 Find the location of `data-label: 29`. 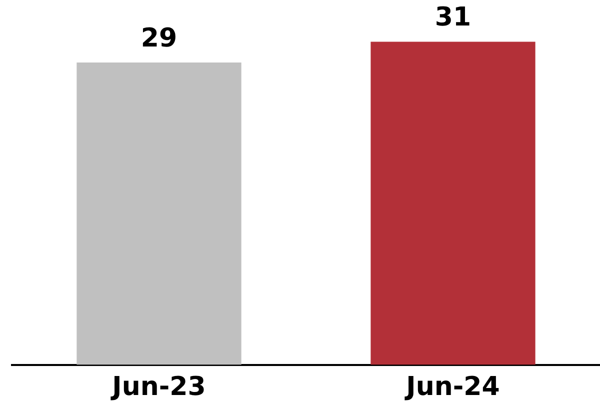

data-label: 29 is located at coordinates (159, 38).